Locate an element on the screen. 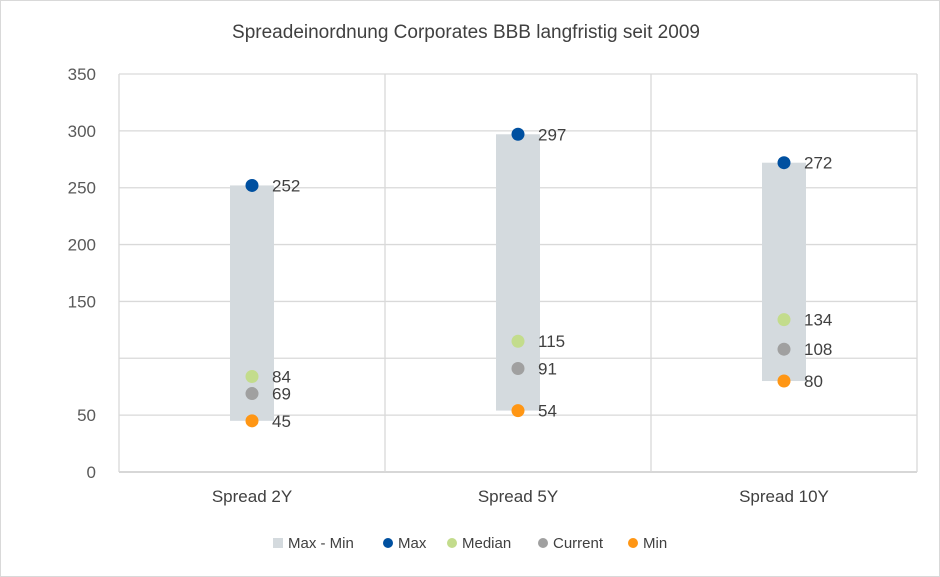 The width and height of the screenshot is (940, 577). data-label: 115 is located at coordinates (551, 341).